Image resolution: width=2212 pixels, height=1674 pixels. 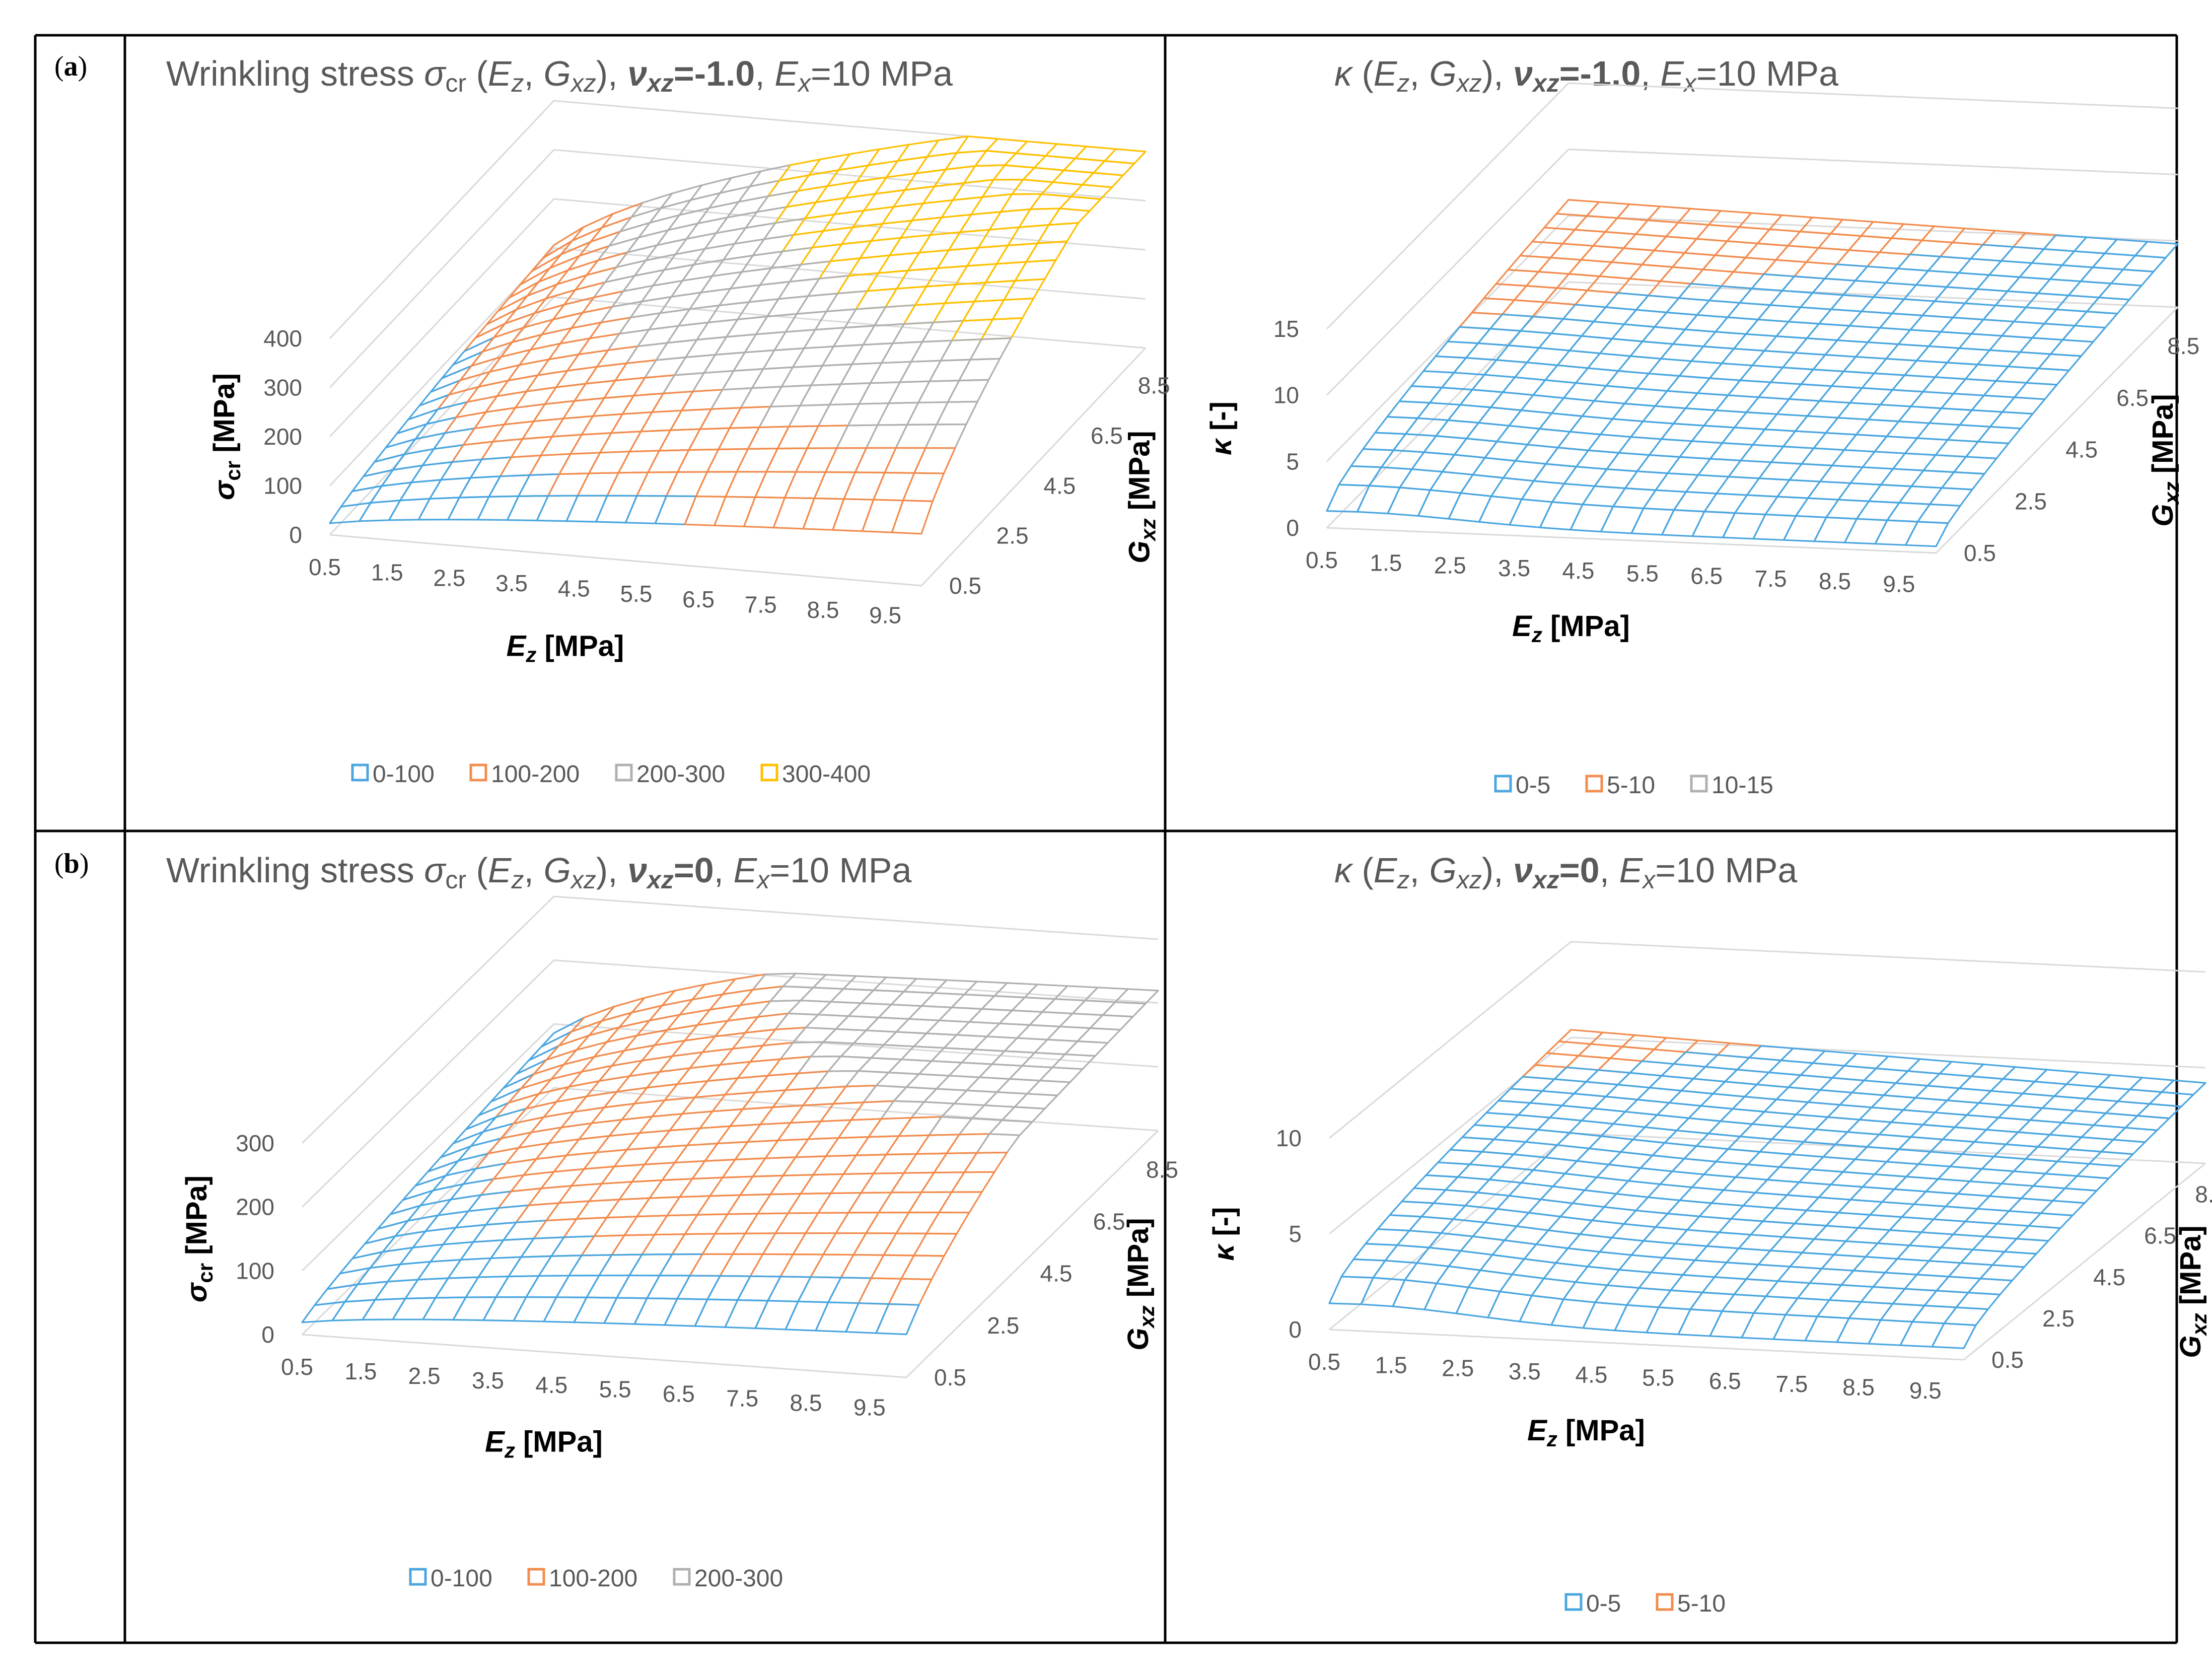 What do you see at coordinates (1586, 76) in the screenshot?
I see `chart-title: κ (Ez, Gxz), νxz=-1.0, Ex=10 MPa` at bounding box center [1586, 76].